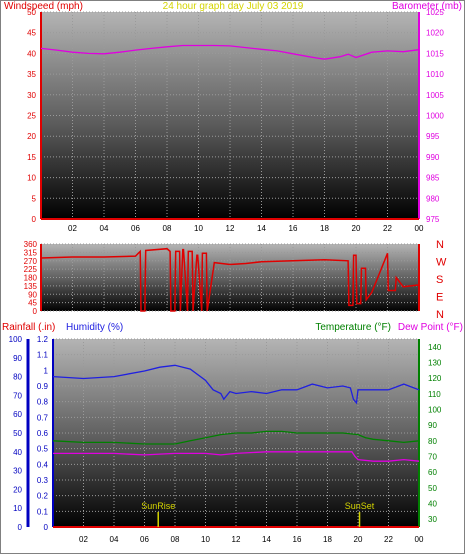 The height and width of the screenshot is (555, 466). I want to click on rainfall-tick-label: 0.6, so click(43, 433).